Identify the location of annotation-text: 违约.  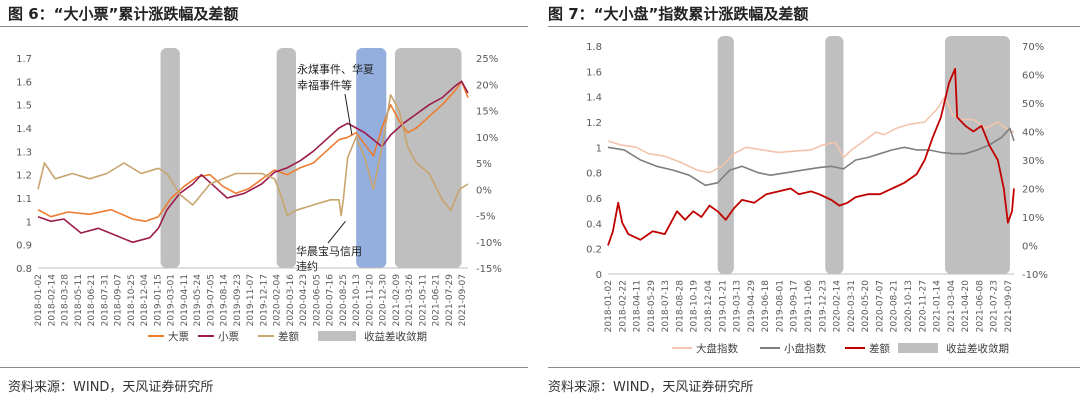
(307, 266).